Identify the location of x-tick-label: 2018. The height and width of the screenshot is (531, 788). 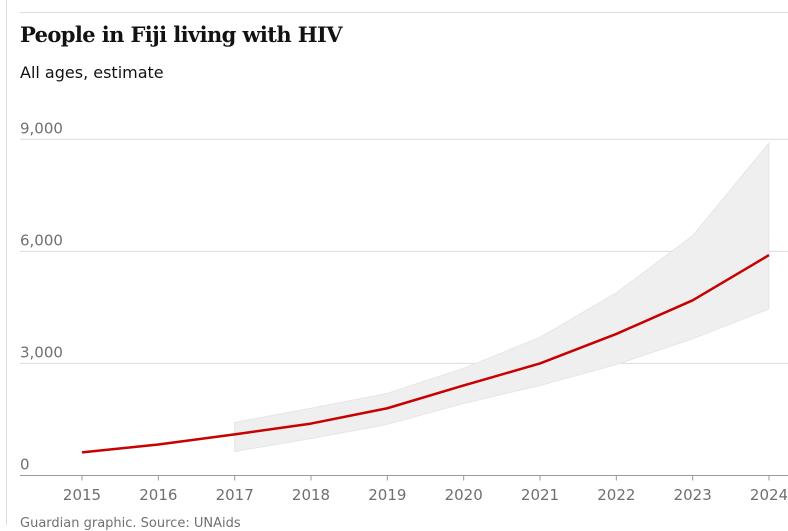
(311, 495).